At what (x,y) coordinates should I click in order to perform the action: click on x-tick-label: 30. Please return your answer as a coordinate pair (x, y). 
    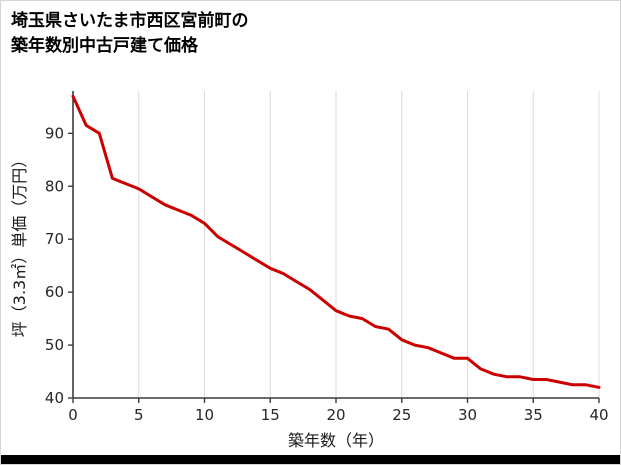
    Looking at the image, I should click on (467, 415).